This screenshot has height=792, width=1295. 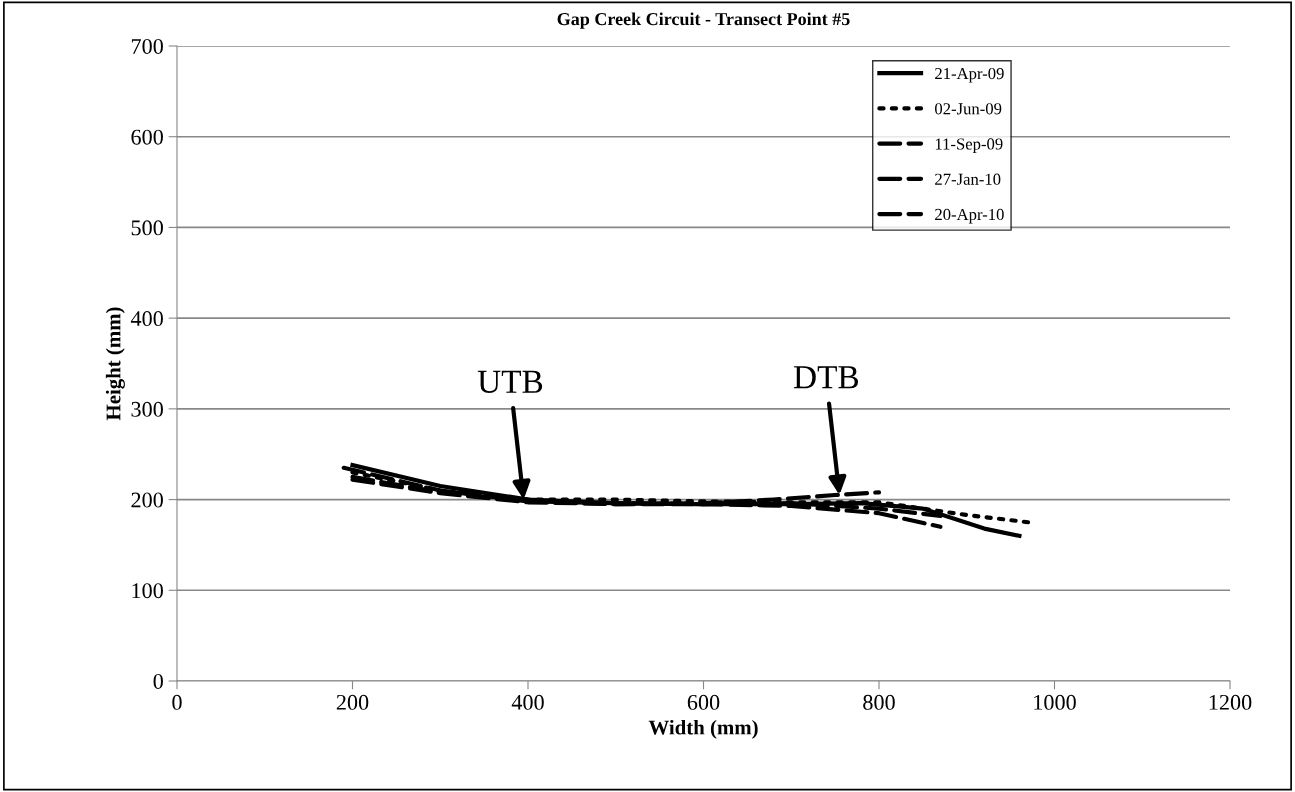 What do you see at coordinates (969, 75) in the screenshot?
I see `legend-label: 21-Apr-09` at bounding box center [969, 75].